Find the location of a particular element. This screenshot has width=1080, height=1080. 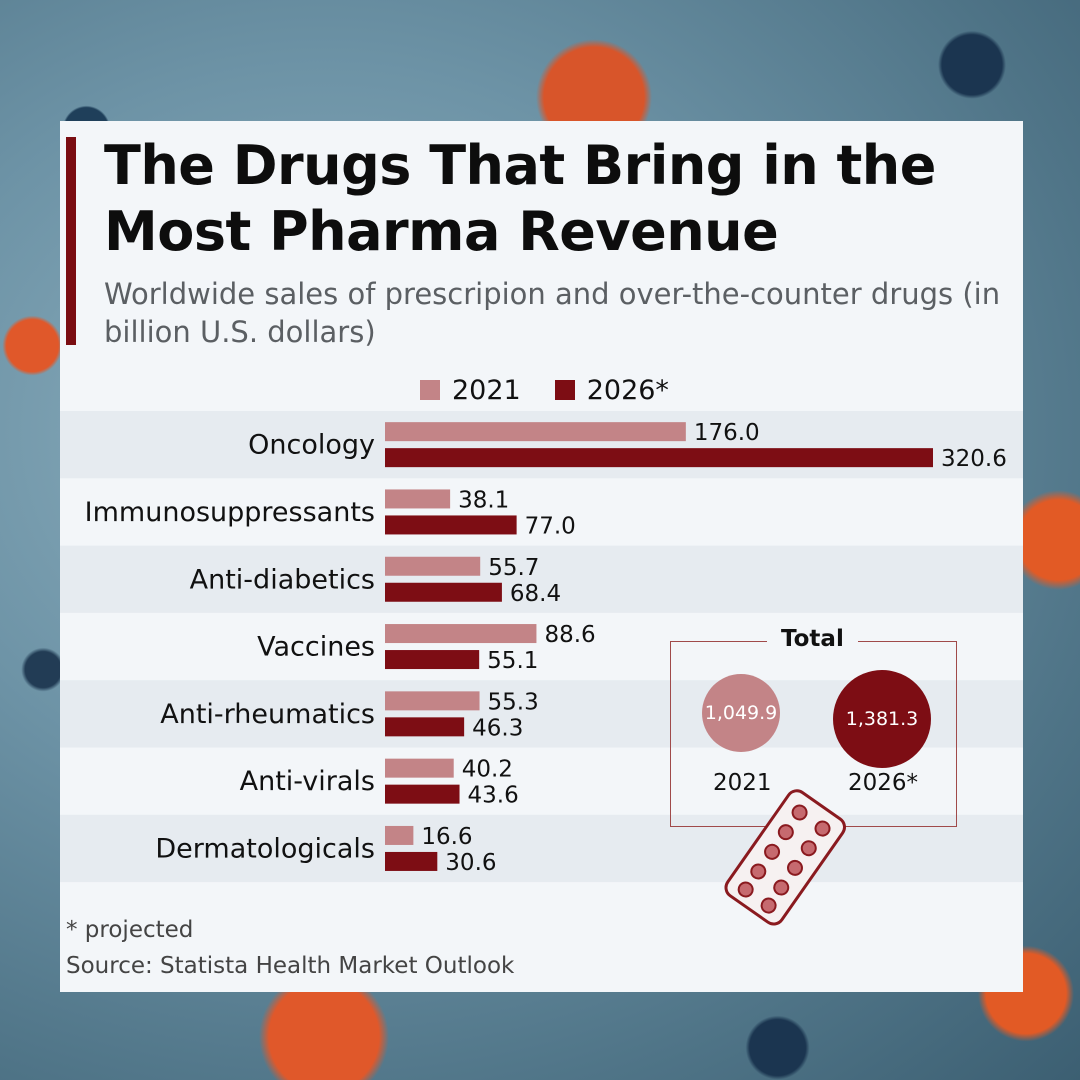

total-year-2021: 2021 is located at coordinates (742, 783).